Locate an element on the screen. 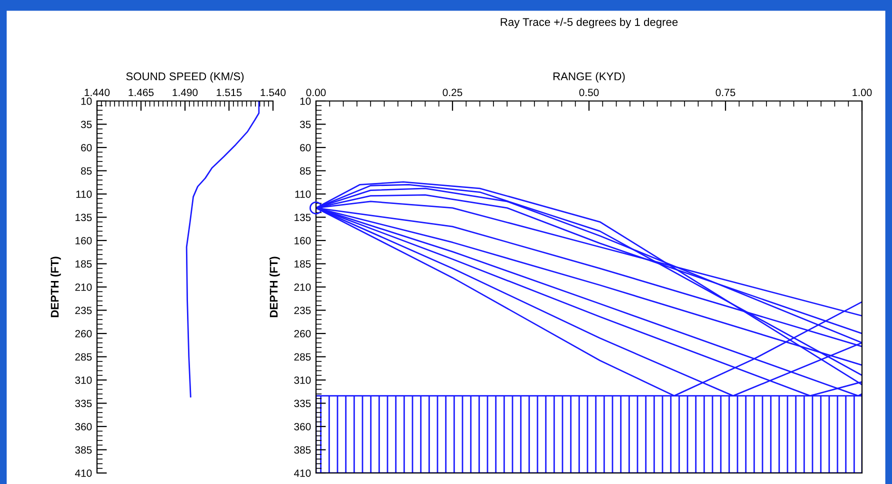 This screenshot has width=892, height=484. x-axis-title: RANGE (KYD) is located at coordinates (589, 77).